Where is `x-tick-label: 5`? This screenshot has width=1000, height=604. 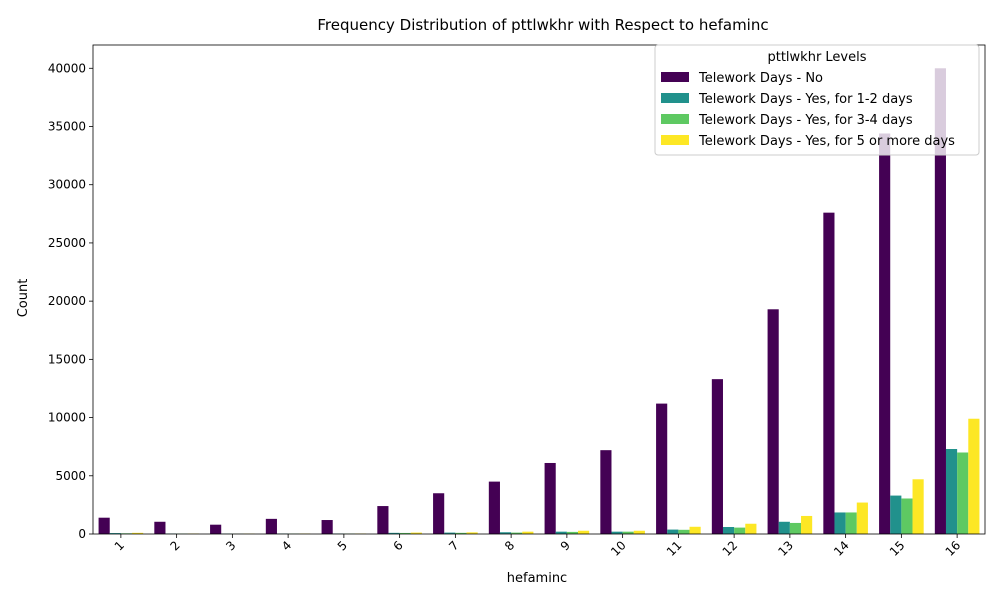 x-tick-label: 5 is located at coordinates (342, 545).